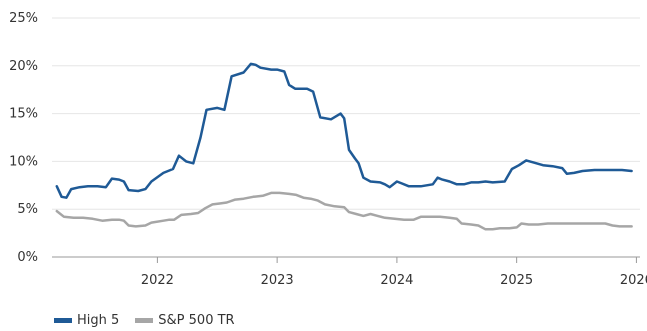  What do you see at coordinates (196, 320) in the screenshot?
I see `legend-label-sp500: S&P 500 TR` at bounding box center [196, 320].